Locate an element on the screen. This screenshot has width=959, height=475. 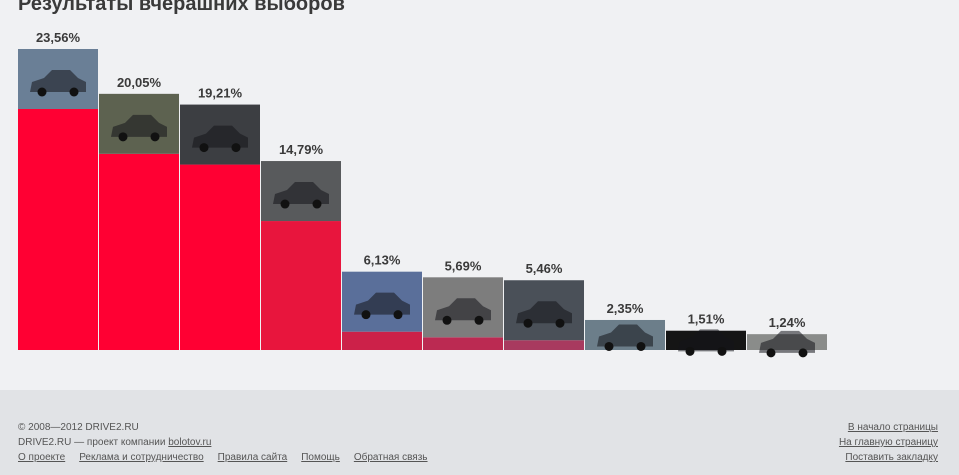
company-prefix: DRIVE2.RU — проект компании is located at coordinates (93, 442).